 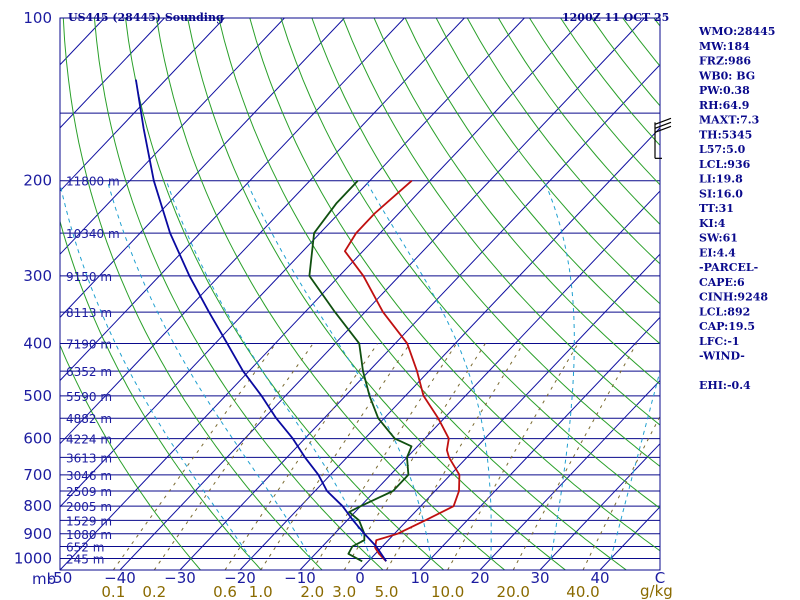 What do you see at coordinates (727, 326) in the screenshot?
I see `index-line: CAP:19.5` at bounding box center [727, 326].